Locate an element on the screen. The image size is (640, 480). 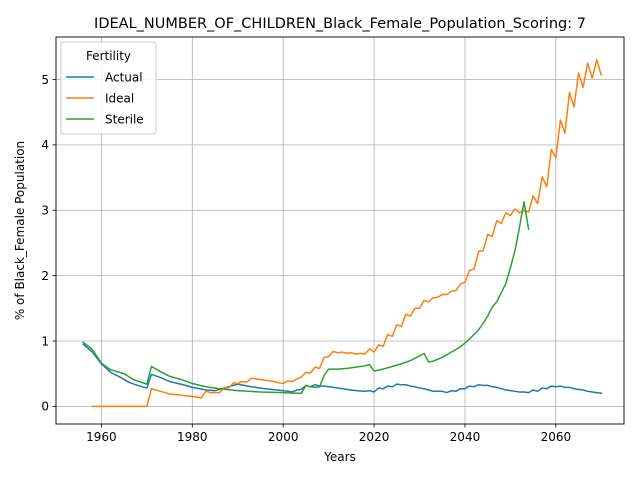
y-tick-label: 4 is located at coordinates (45, 145).